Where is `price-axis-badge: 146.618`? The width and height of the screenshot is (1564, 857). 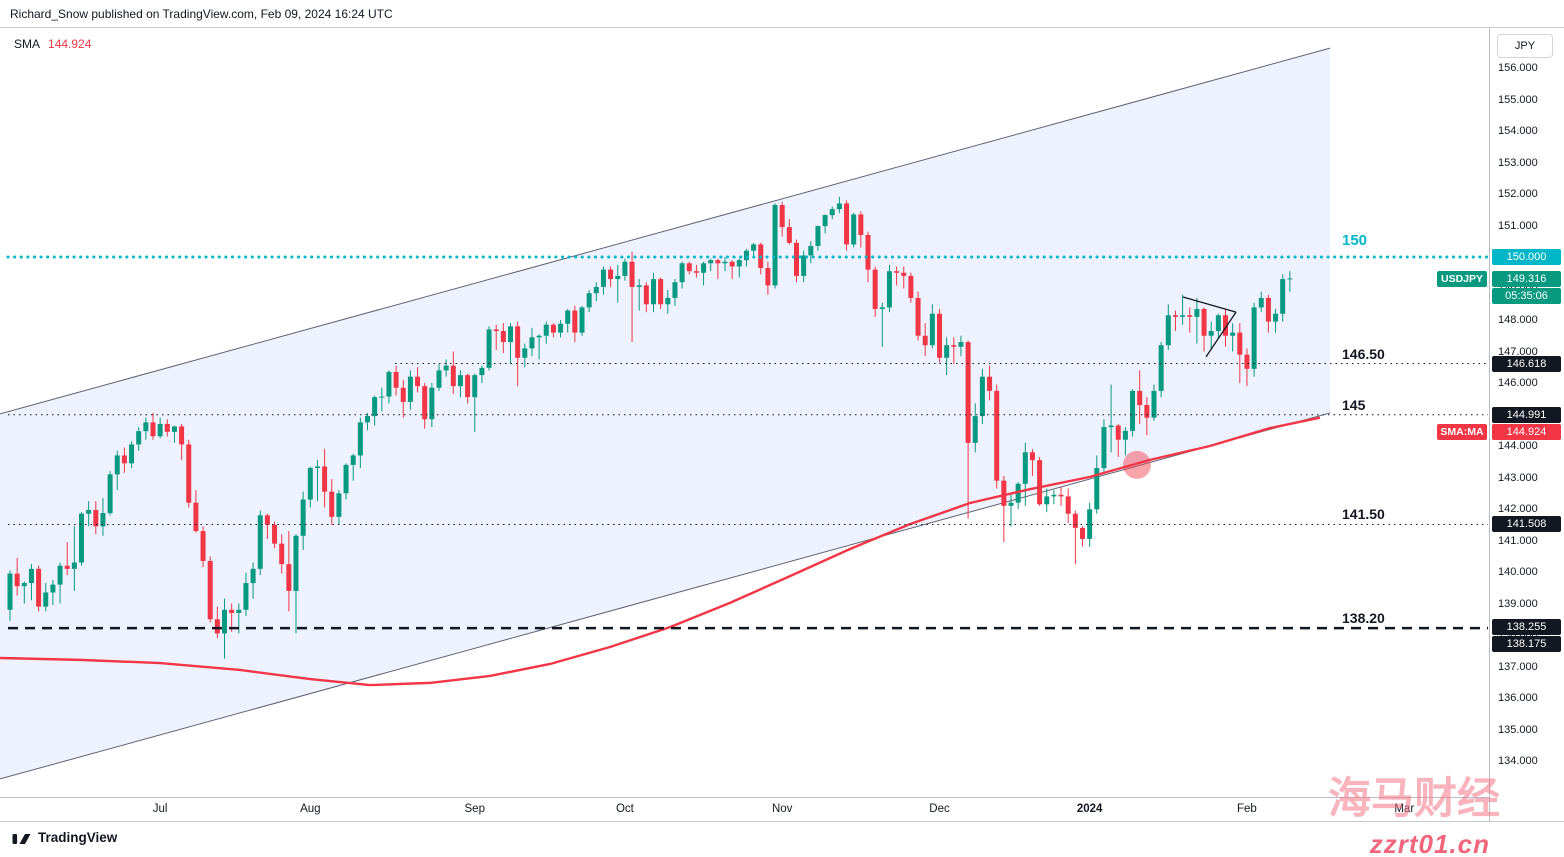
price-axis-badge: 146.618 is located at coordinates (1526, 363).